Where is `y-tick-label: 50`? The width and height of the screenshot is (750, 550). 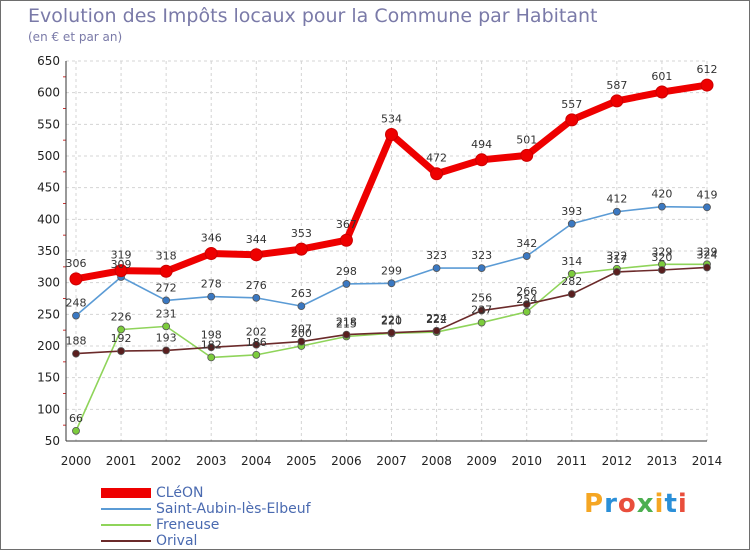 y-tick-label: 50 is located at coordinates (52, 441).